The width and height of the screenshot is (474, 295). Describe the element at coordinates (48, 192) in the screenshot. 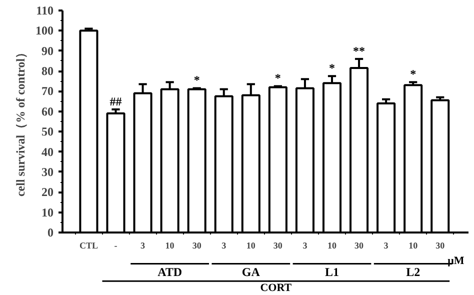

I see `y-tick-label: 20` at that location.